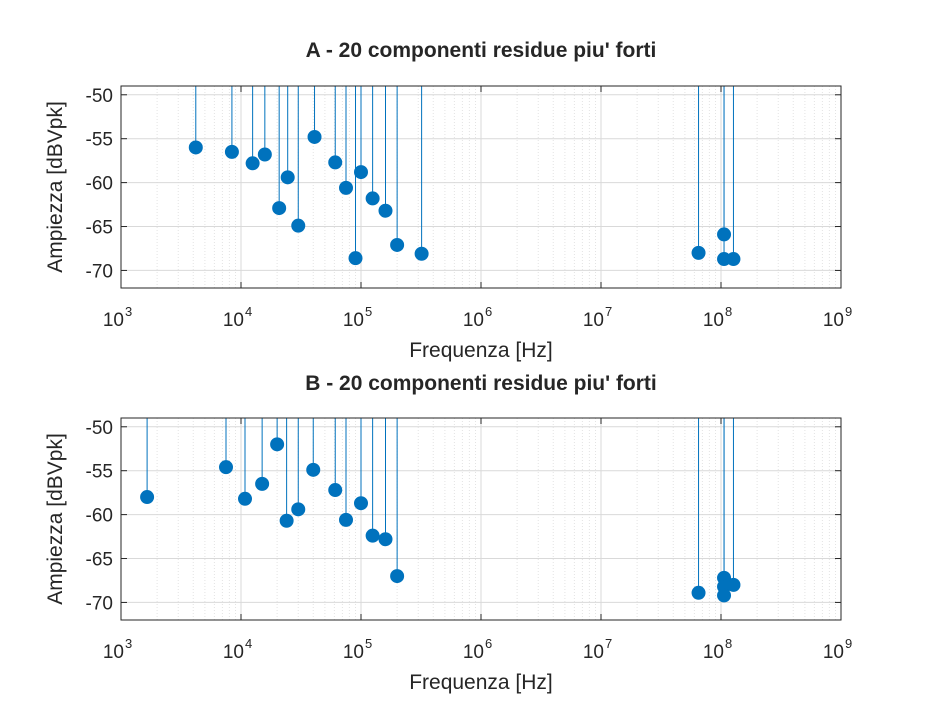 This screenshot has height=702, width=930. I want to click on chart-title: A - 20 componenti residue piu' forti, so click(481, 50).